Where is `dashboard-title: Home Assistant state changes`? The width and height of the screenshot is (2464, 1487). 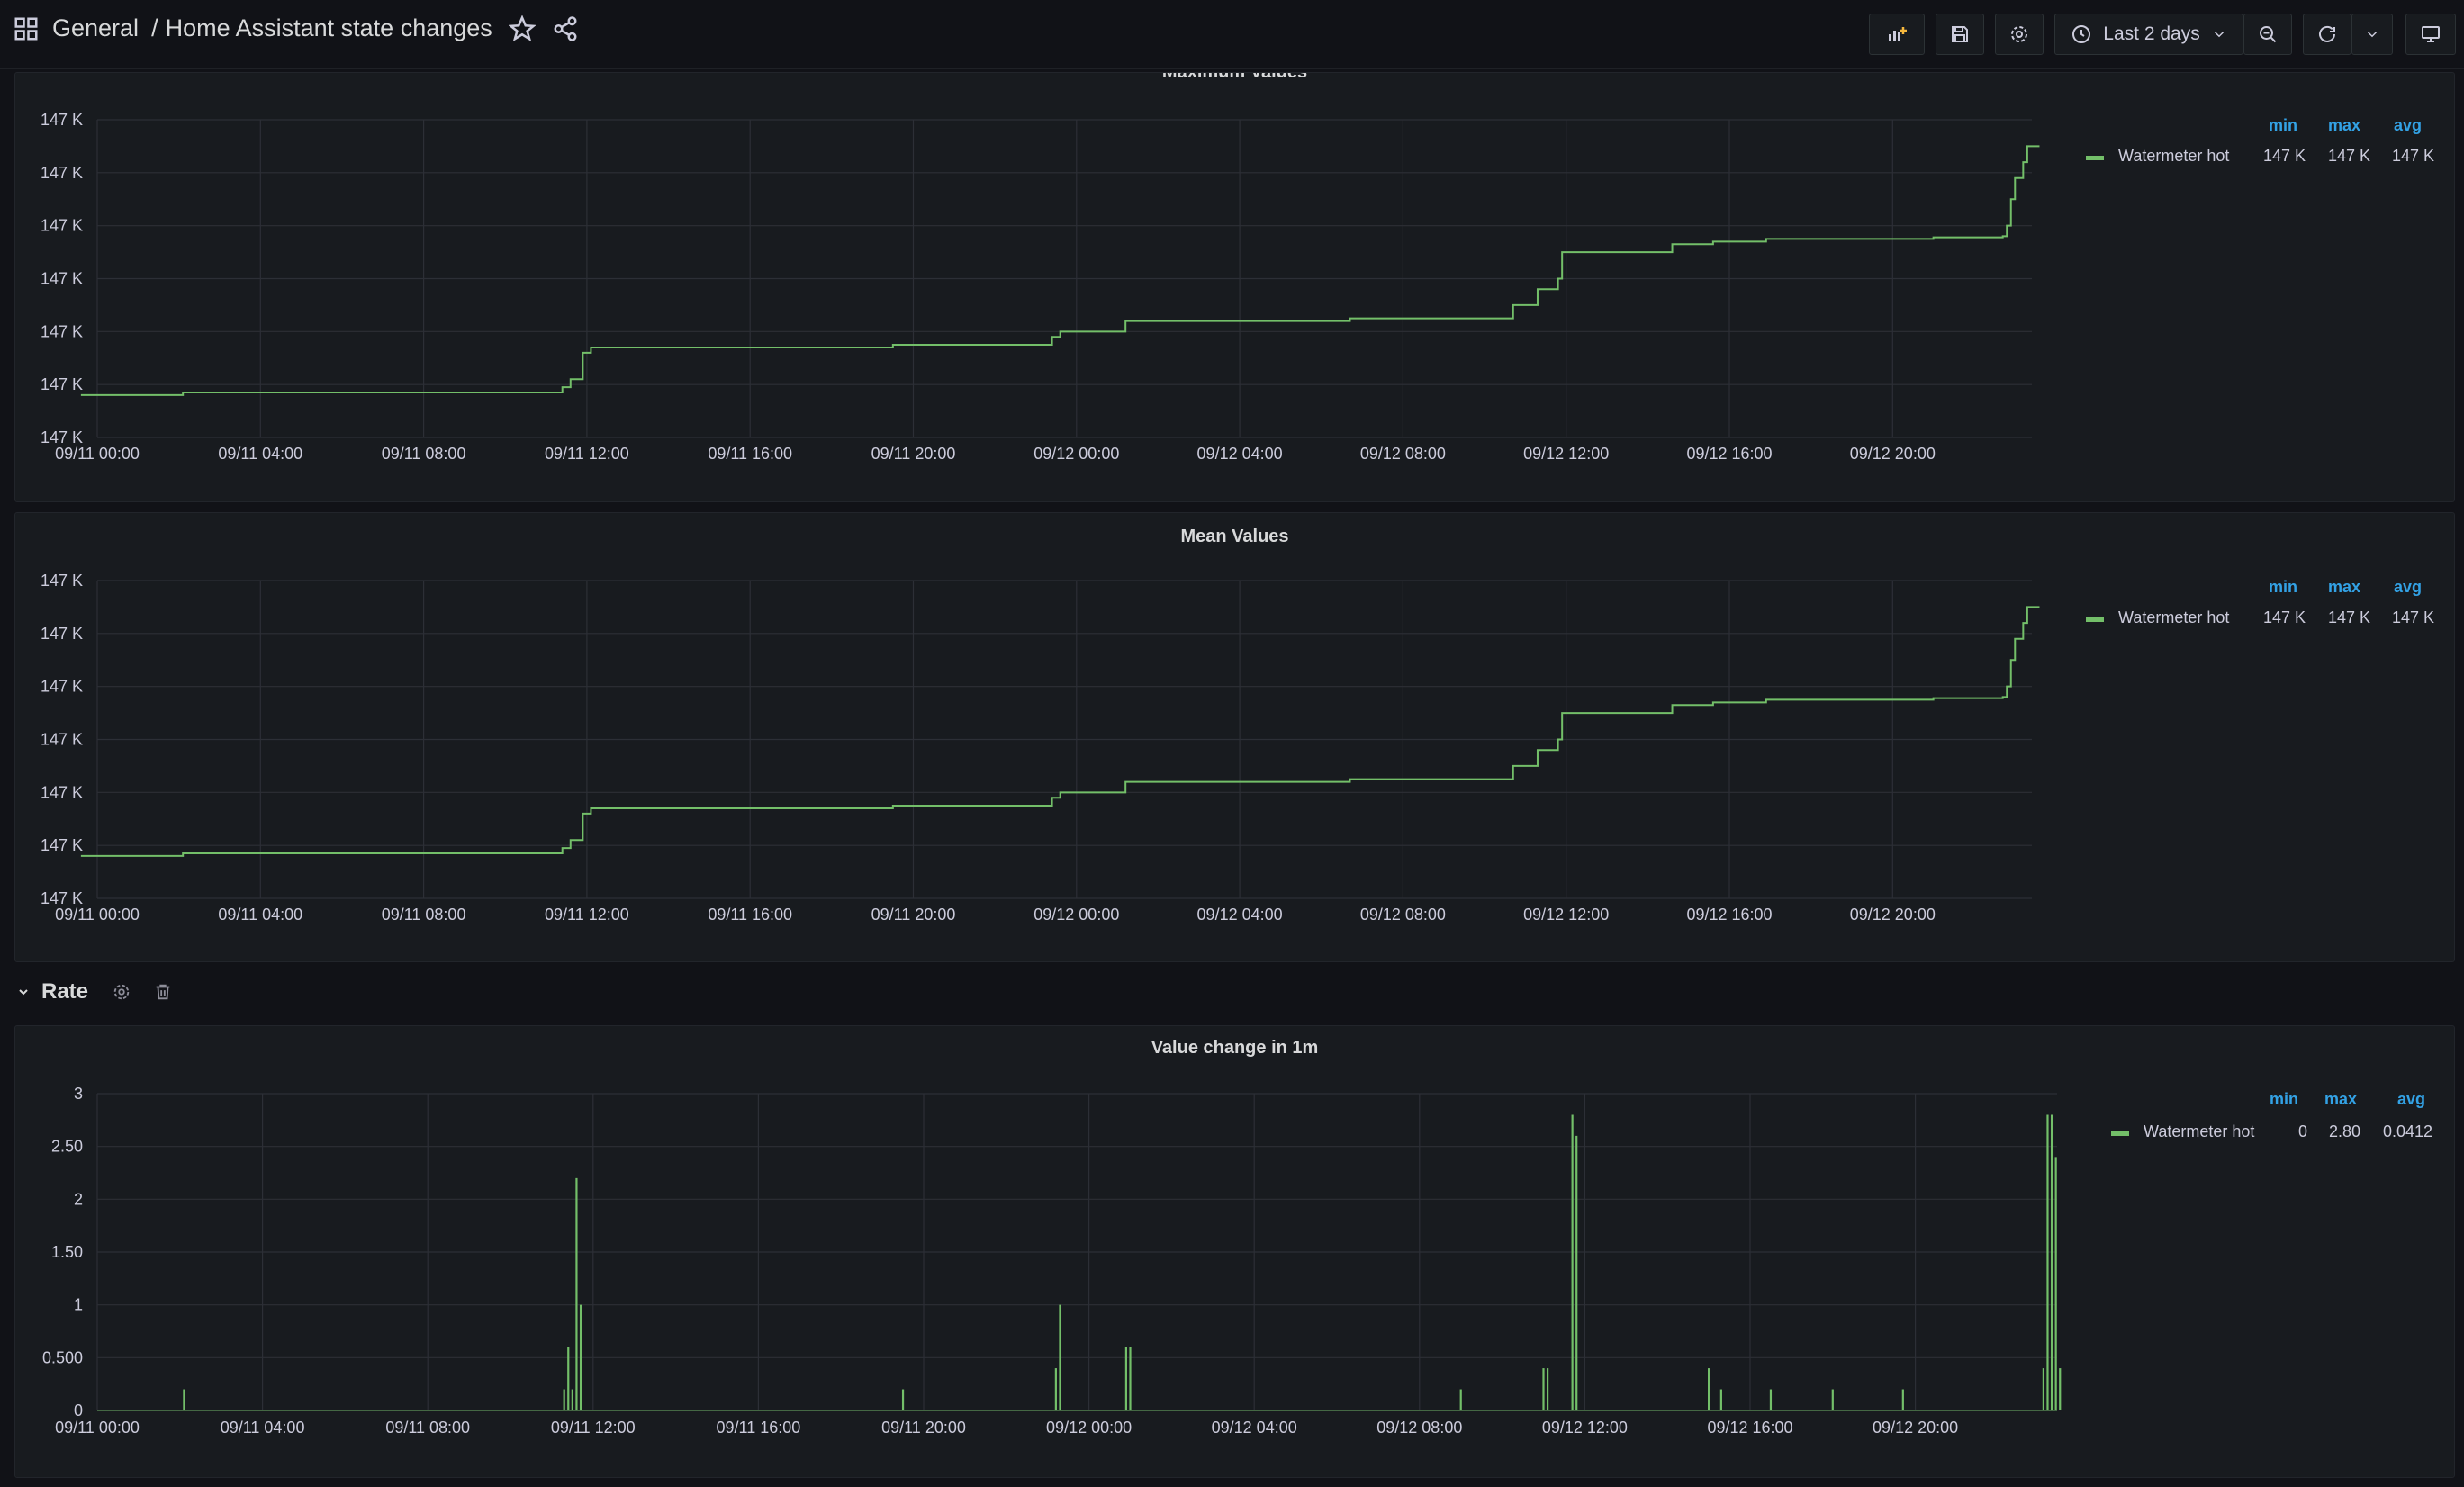
dashboard-title: Home Assistant state changes is located at coordinates (328, 27).